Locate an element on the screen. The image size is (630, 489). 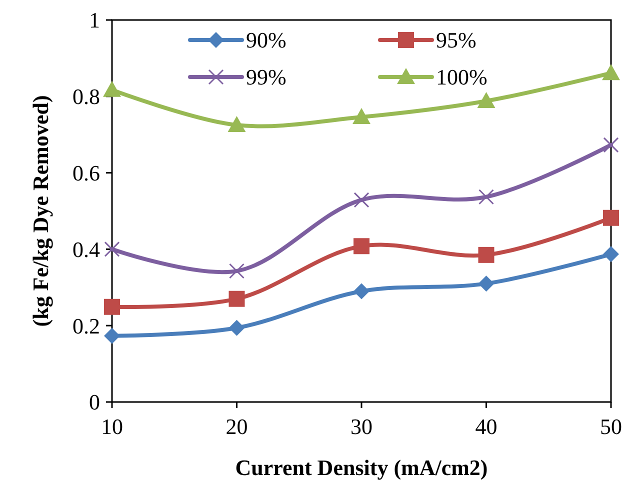
y-tick-label: 0.6 is located at coordinates (86, 173).